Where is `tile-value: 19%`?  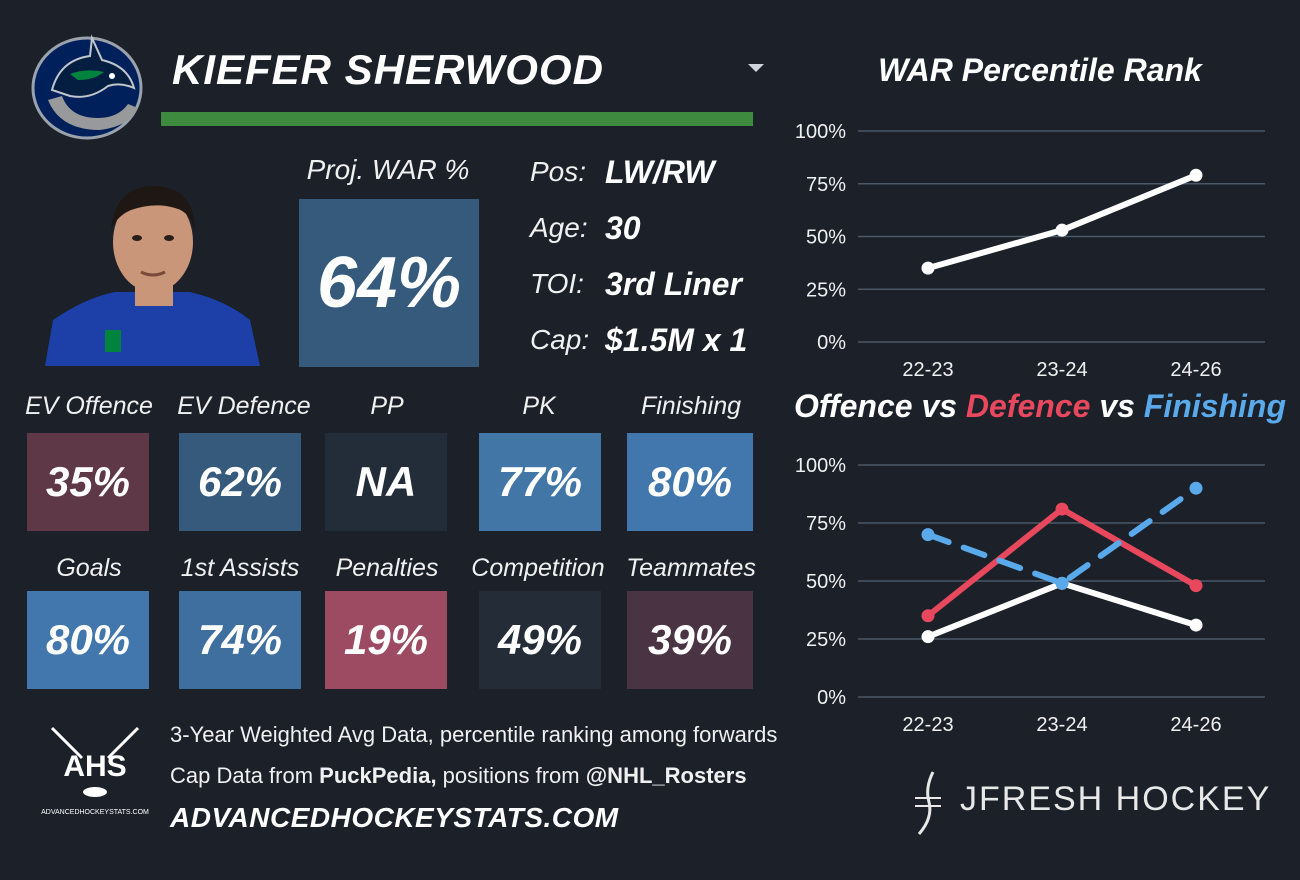 tile-value: 19% is located at coordinates (386, 639).